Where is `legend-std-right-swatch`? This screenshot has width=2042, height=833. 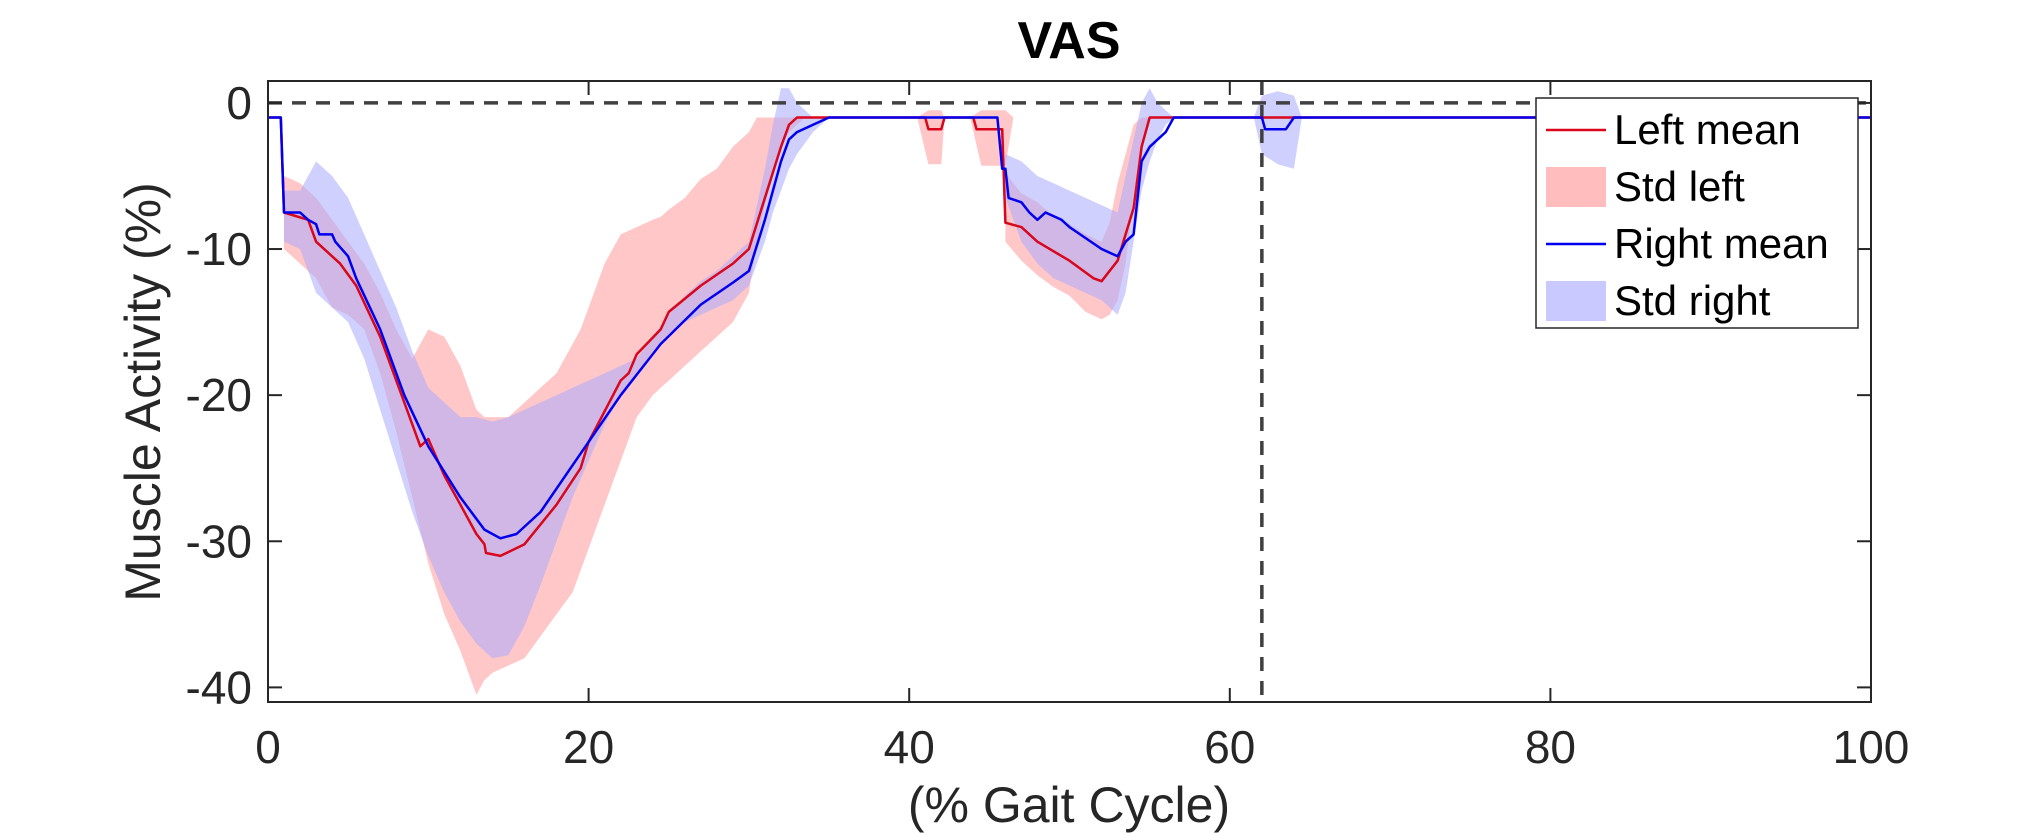 legend-std-right-swatch is located at coordinates (1576, 301).